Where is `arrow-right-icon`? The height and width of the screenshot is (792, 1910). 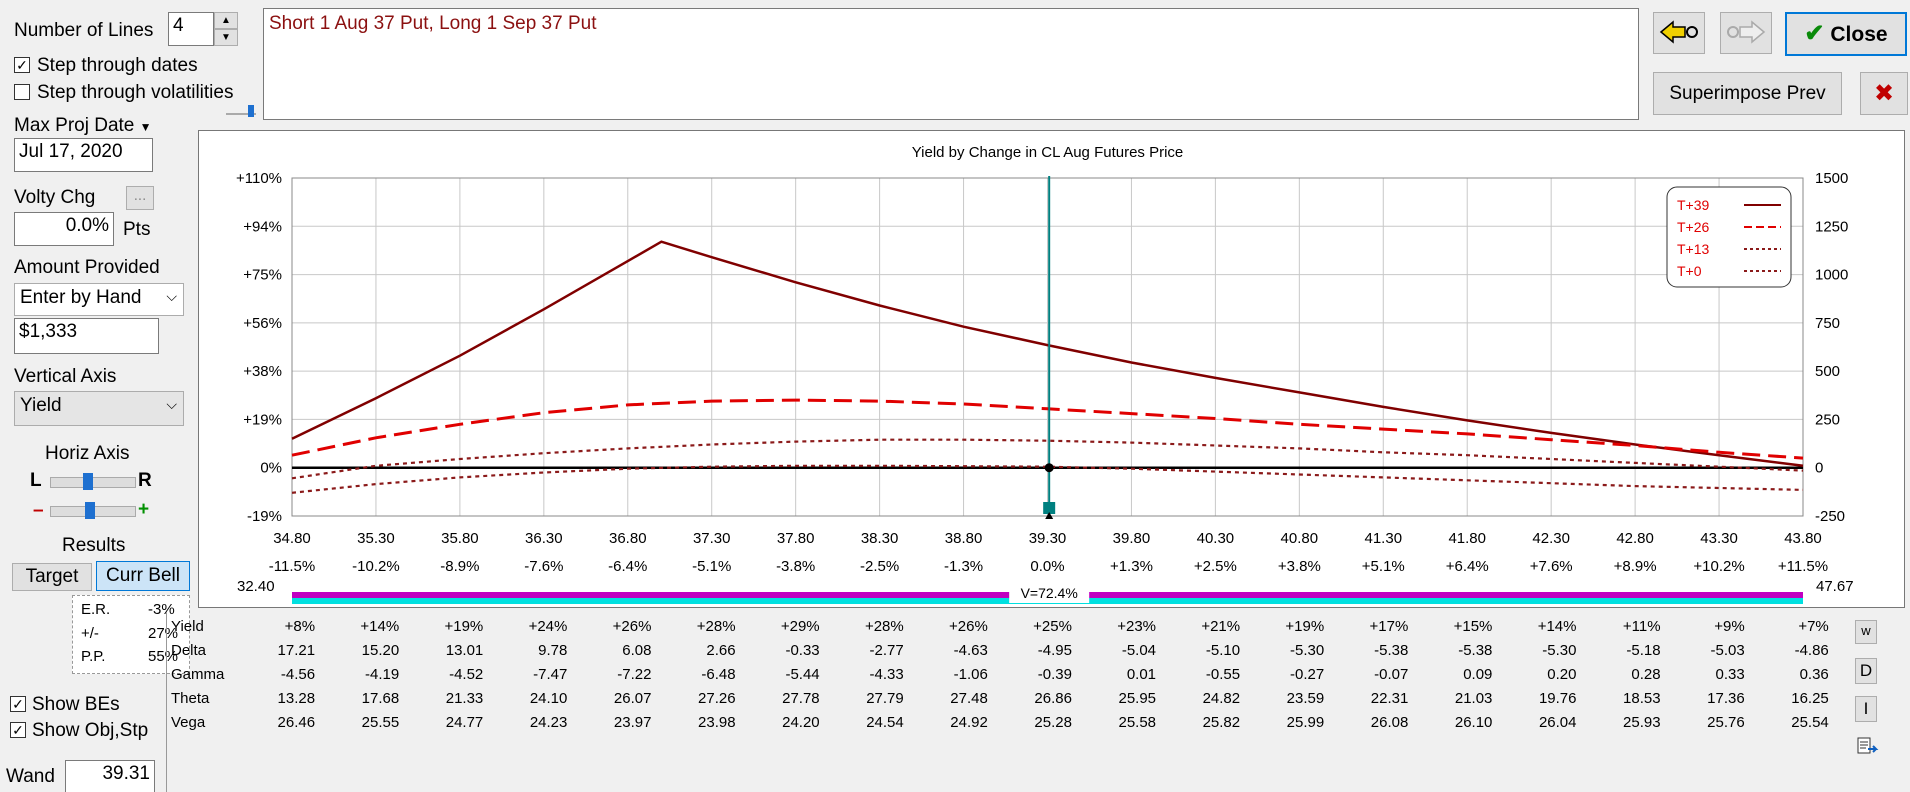 arrow-right-icon is located at coordinates (1746, 32).